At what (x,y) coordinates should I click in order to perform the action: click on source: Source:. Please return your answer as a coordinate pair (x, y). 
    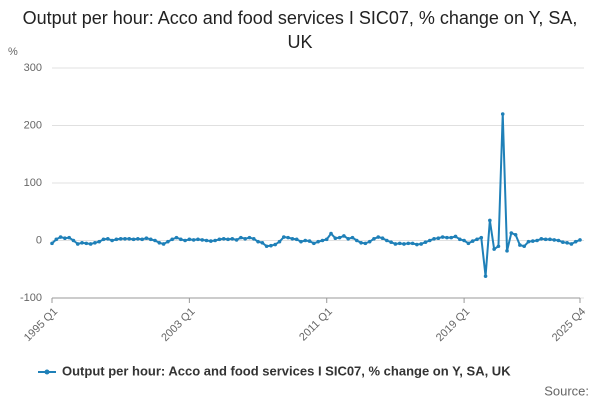
    Looking at the image, I should click on (566, 390).